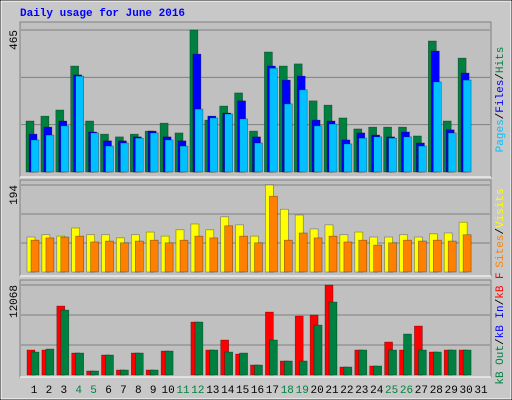 The height and width of the screenshot is (400, 512). What do you see at coordinates (421, 391) in the screenshot?
I see `x-tick-label: 27` at bounding box center [421, 391].